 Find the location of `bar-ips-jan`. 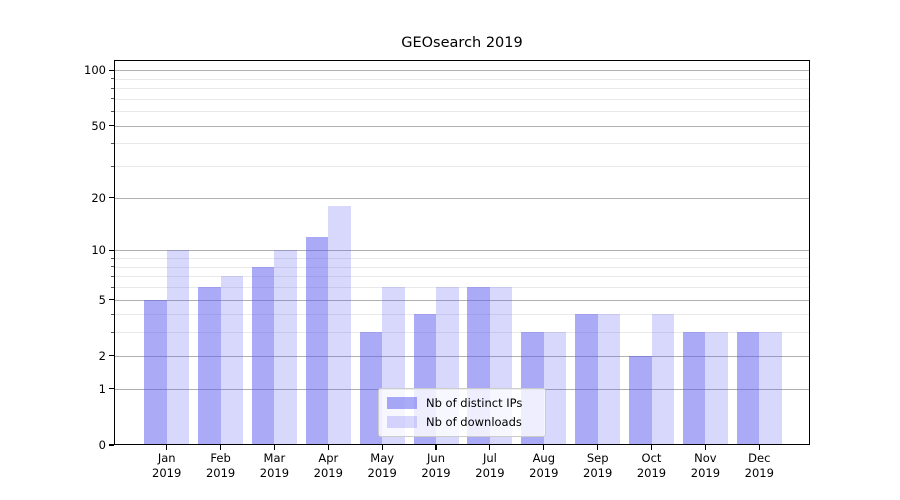

bar-ips-jan is located at coordinates (155, 372).